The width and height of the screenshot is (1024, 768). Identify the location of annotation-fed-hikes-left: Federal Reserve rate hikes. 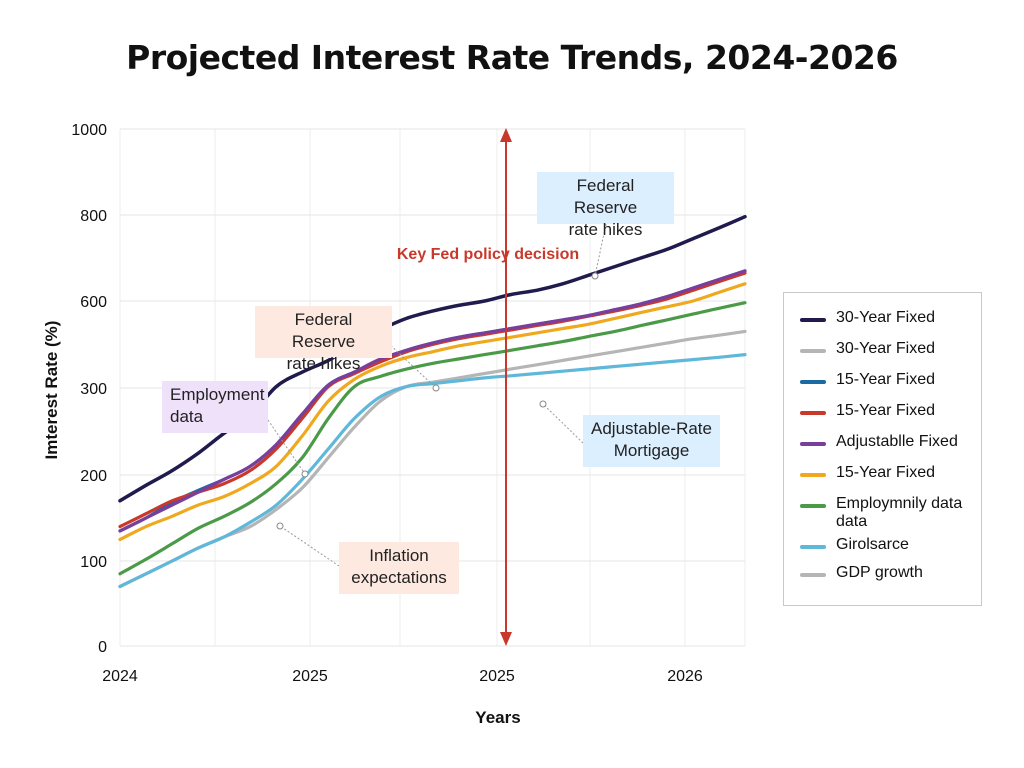
(323, 339).